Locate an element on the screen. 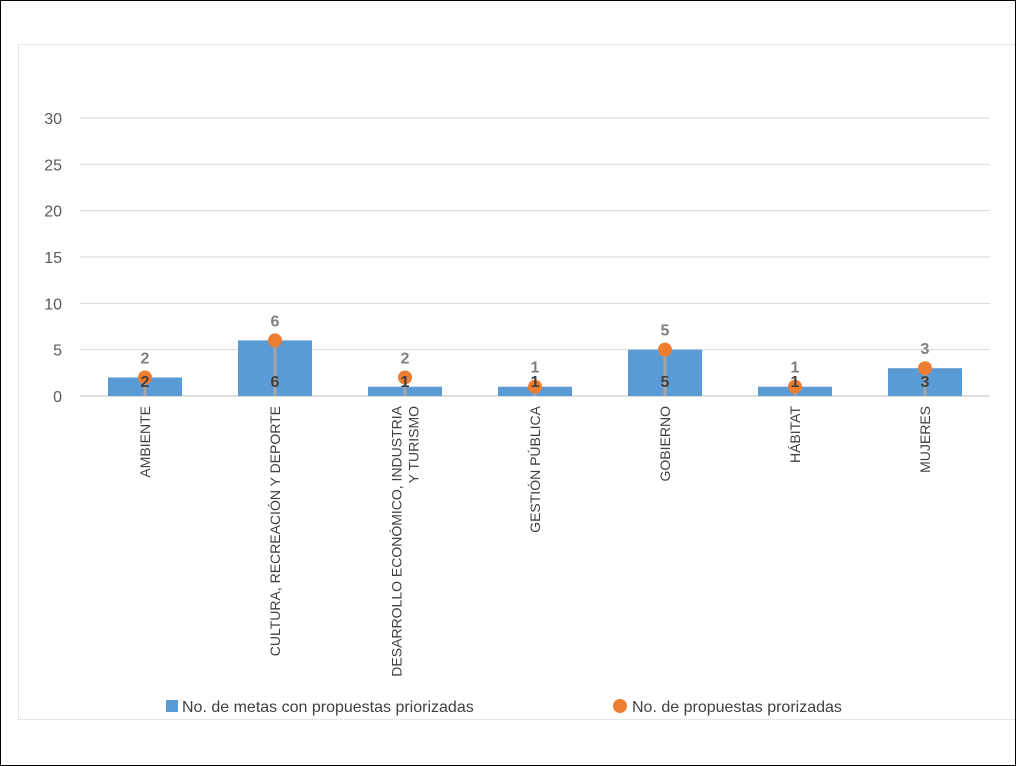  category-label: MUJERES is located at coordinates (925, 439).